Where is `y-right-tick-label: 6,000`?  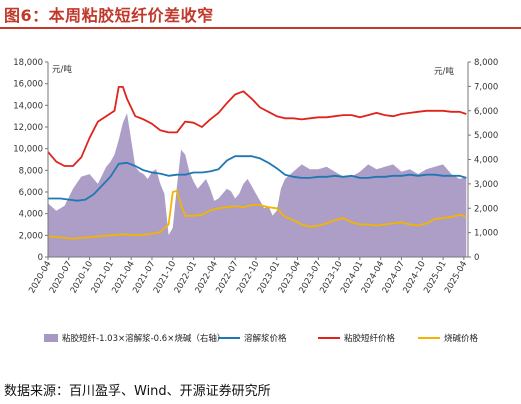 y-right-tick-label: 6,000 is located at coordinates (486, 112).